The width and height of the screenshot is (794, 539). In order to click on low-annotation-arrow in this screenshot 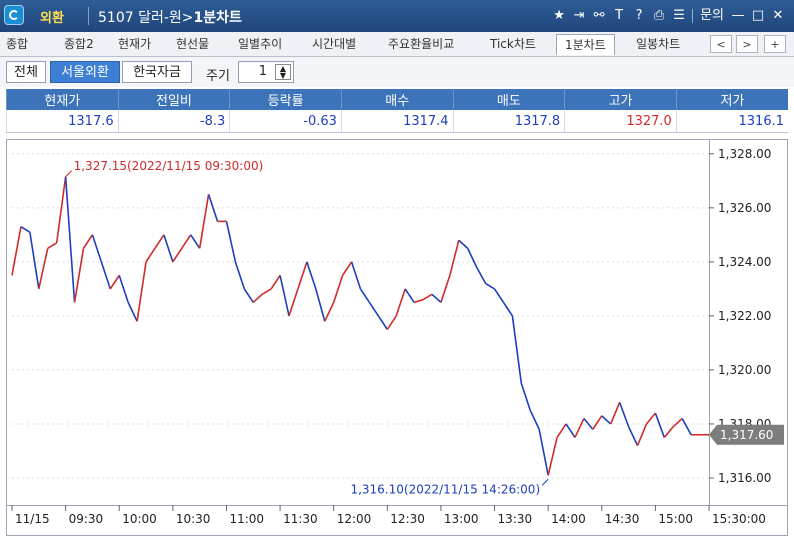, I will do `click(545, 482)`.